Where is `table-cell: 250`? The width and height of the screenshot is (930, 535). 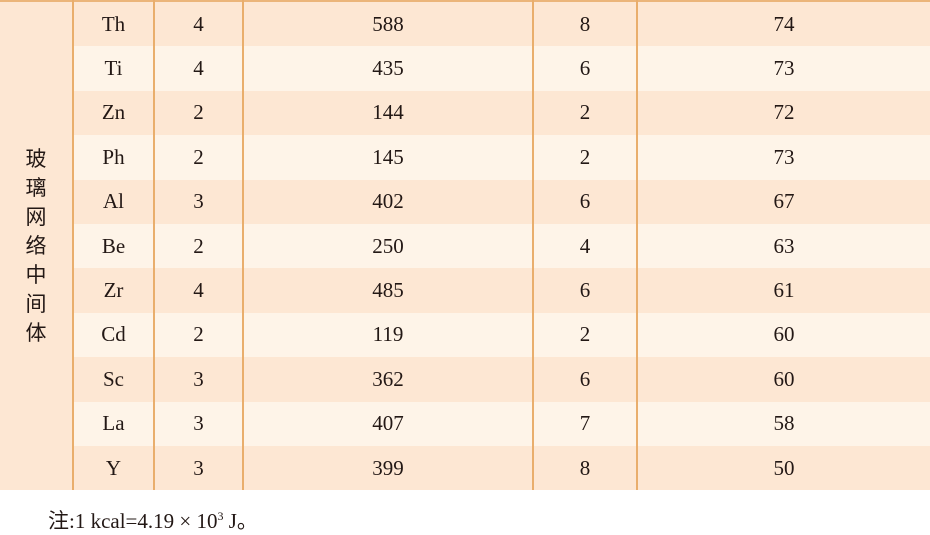 table-cell: 250 is located at coordinates (387, 246).